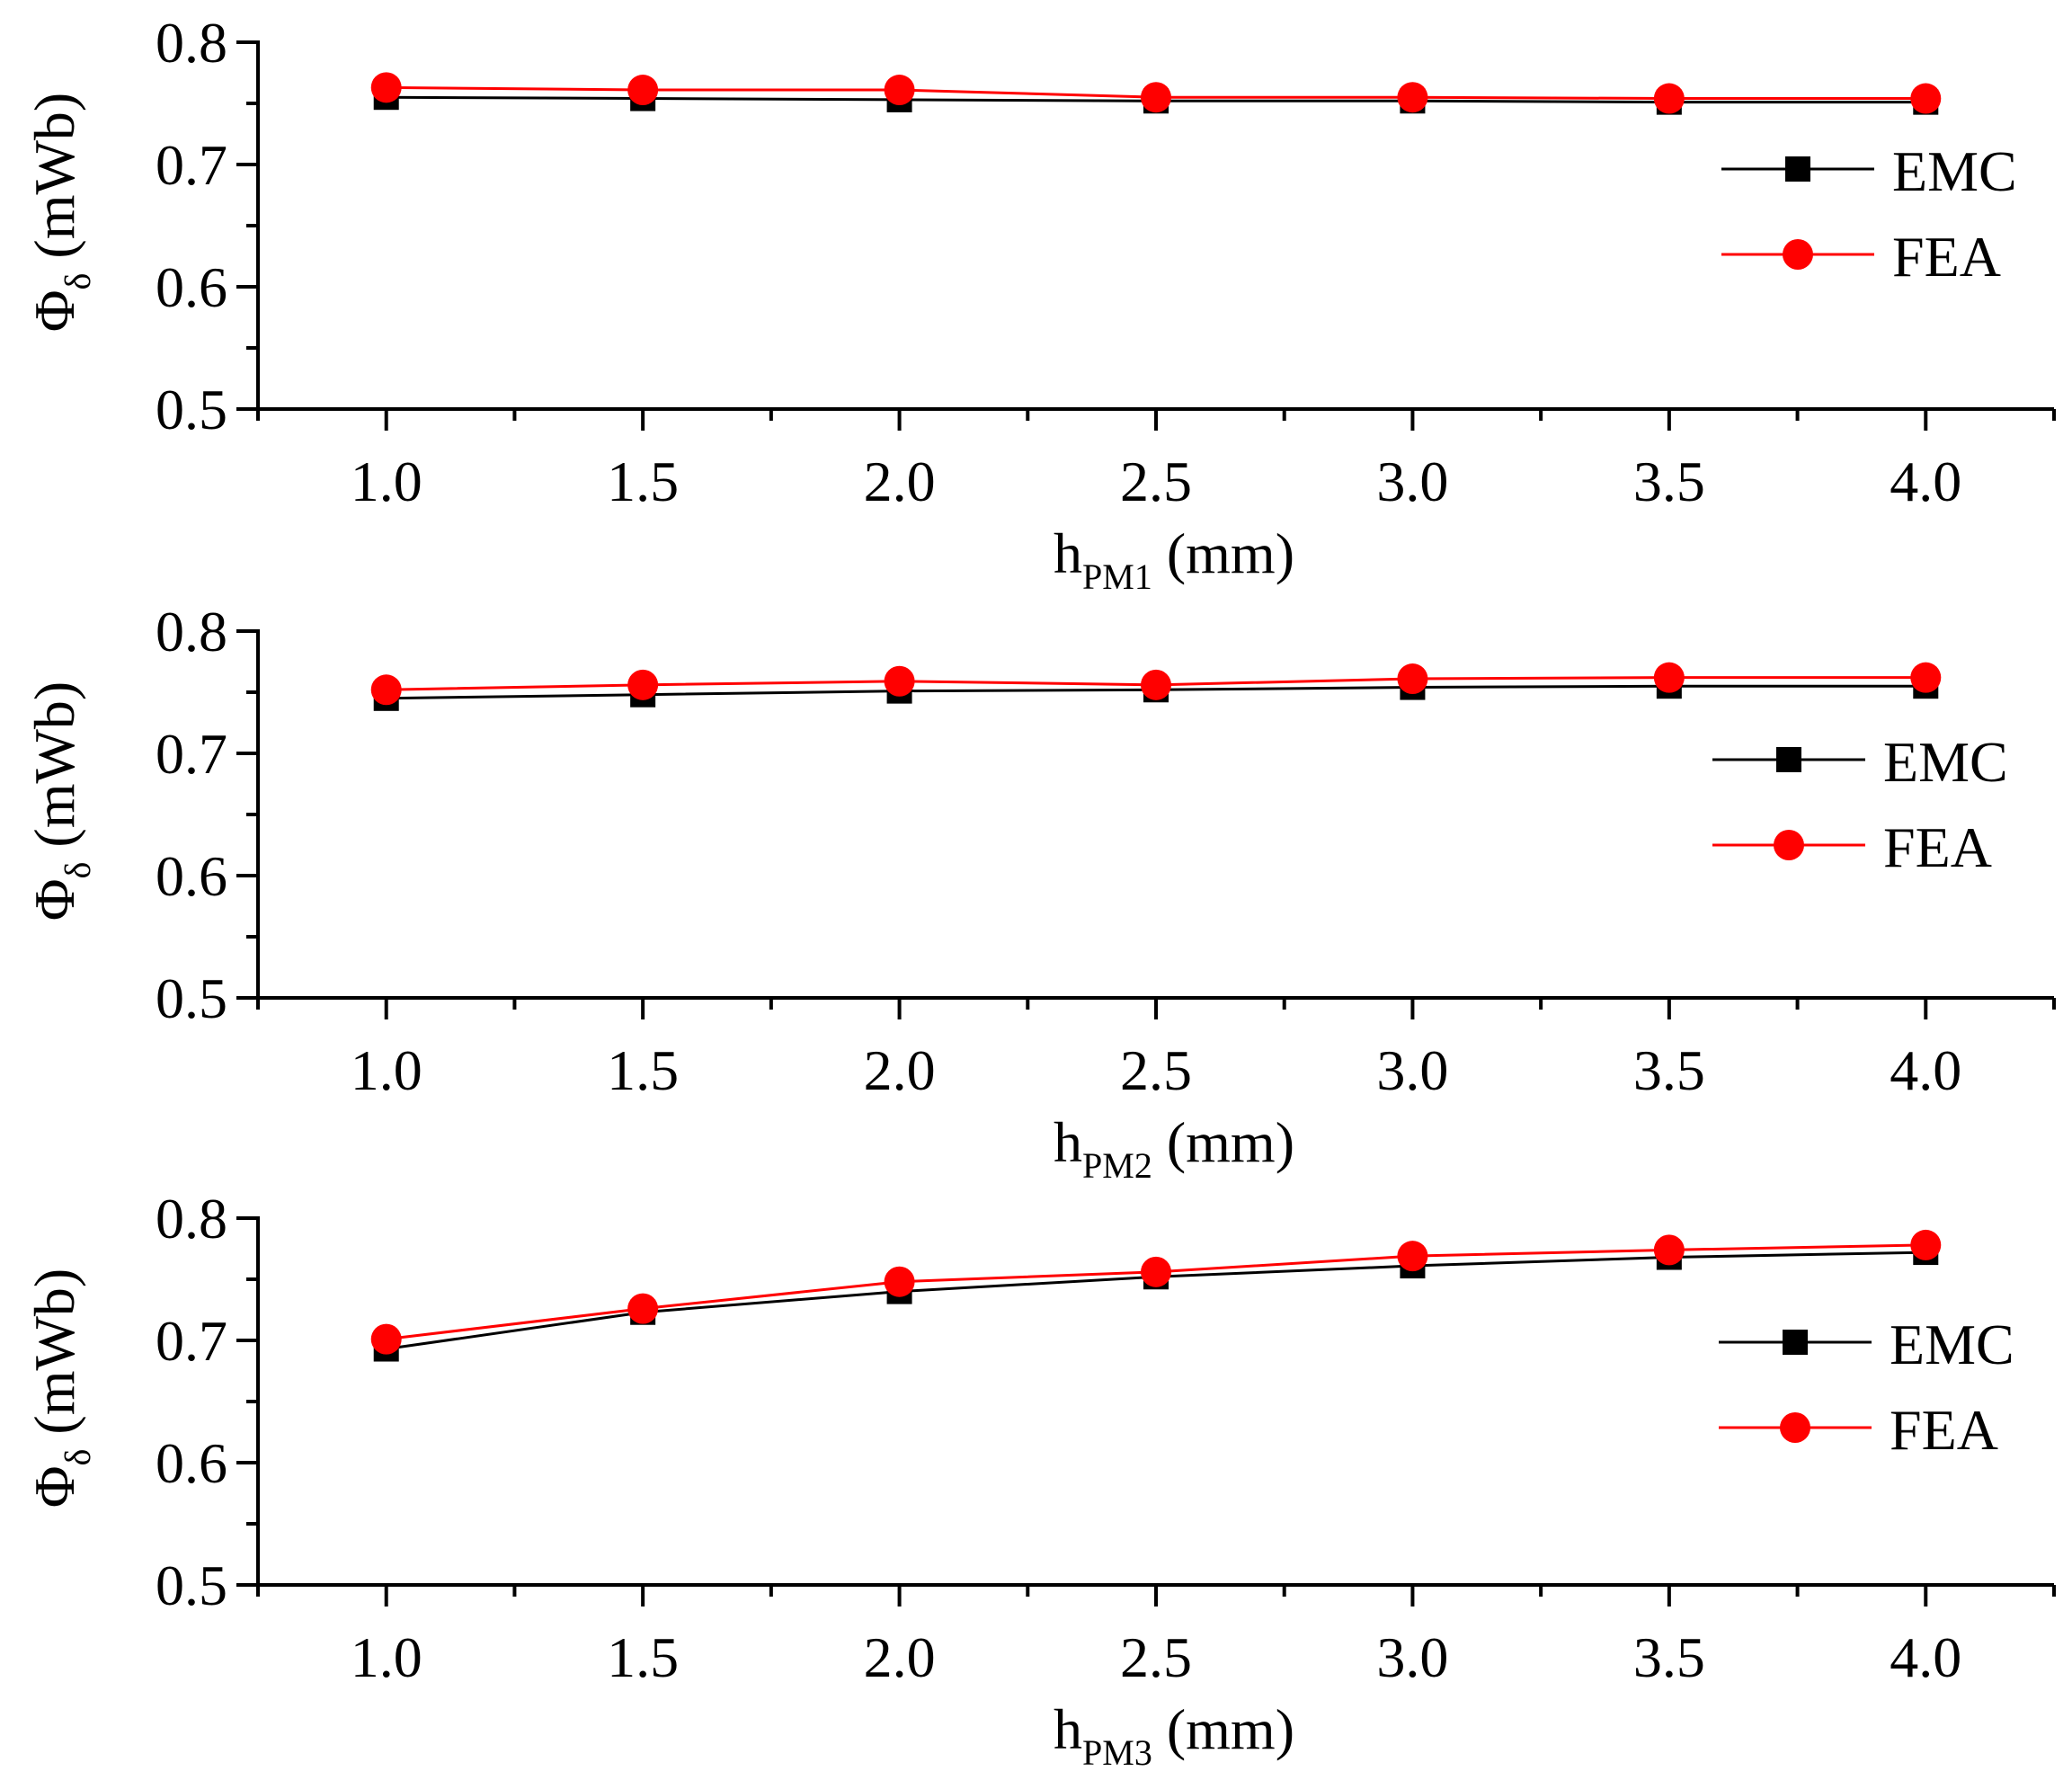 This screenshot has height=1789, width=2072. What do you see at coordinates (1117, 1165) in the screenshot?
I see `x-axis-title-sub: PM2` at bounding box center [1117, 1165].